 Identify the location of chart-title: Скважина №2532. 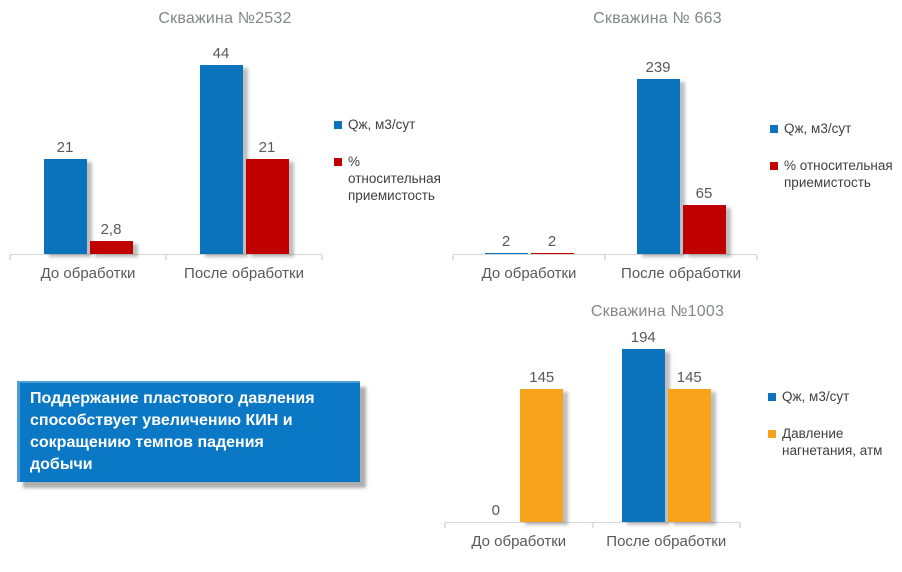
(225, 18).